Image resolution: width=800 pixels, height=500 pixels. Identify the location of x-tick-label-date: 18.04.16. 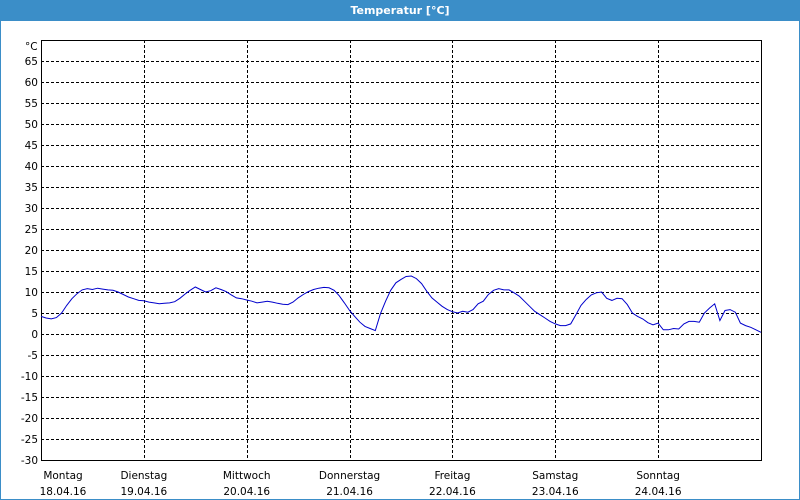
(63, 492).